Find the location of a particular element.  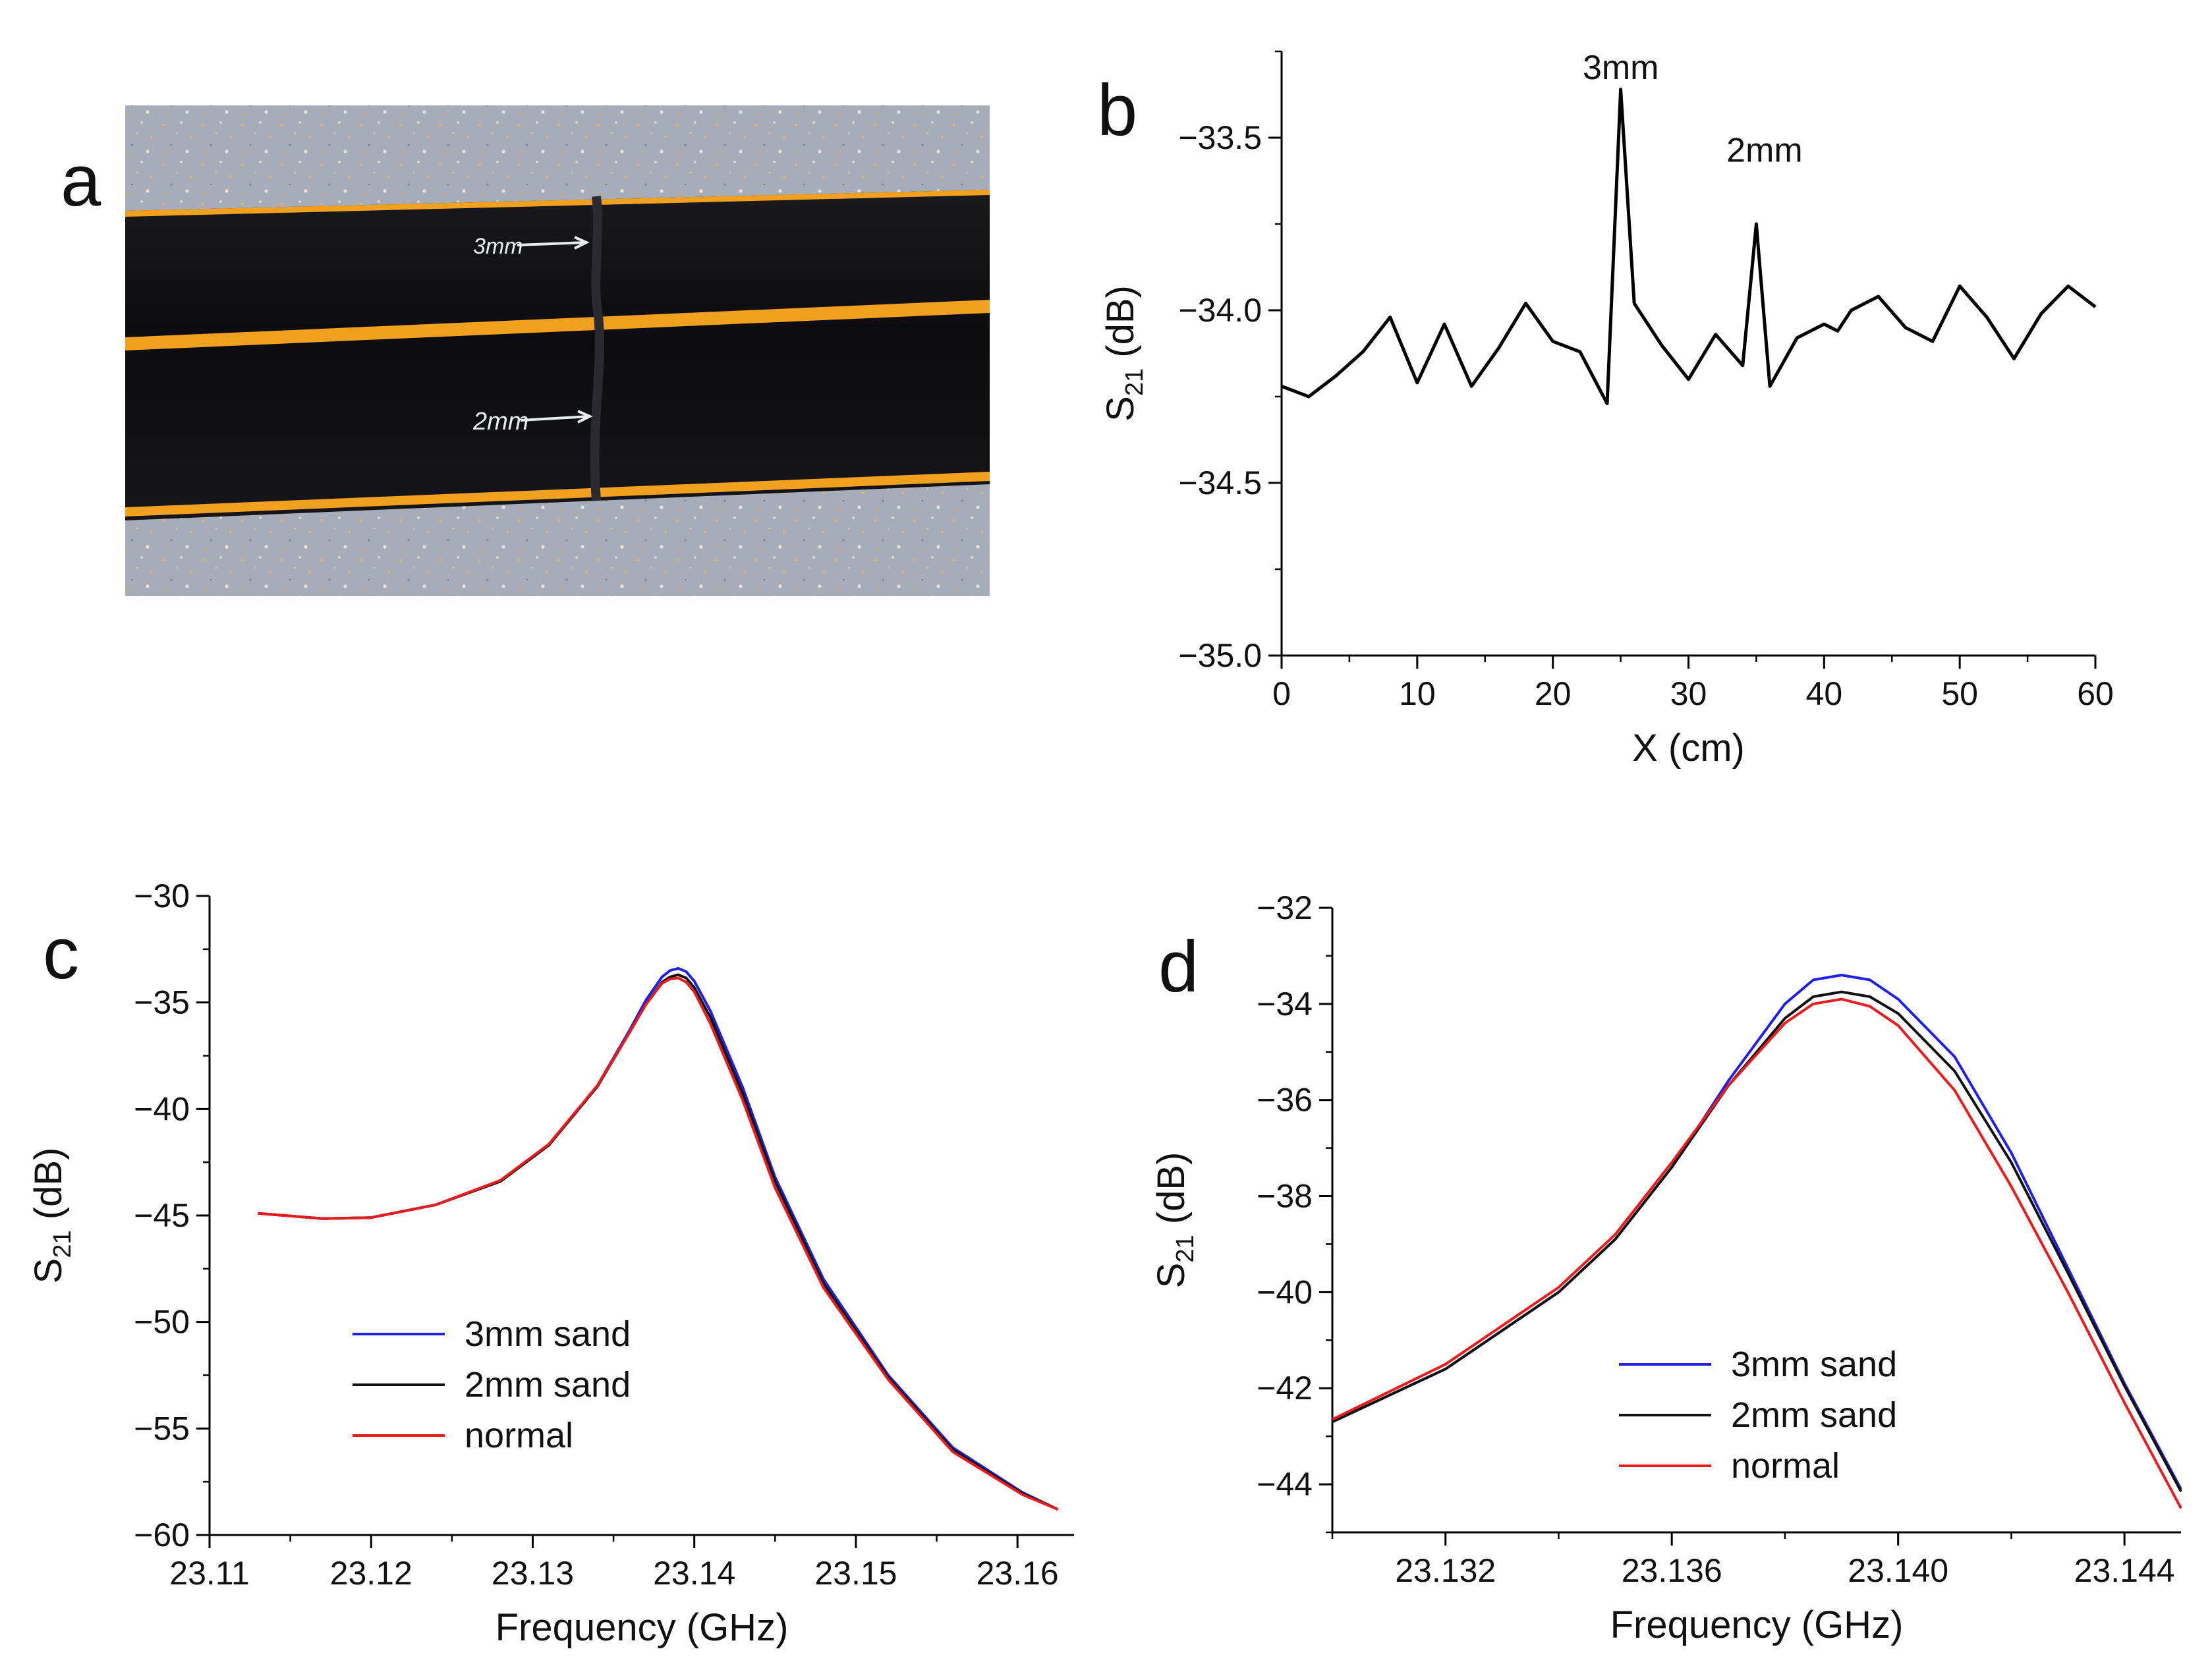

pipe-body is located at coordinates (557, 355).